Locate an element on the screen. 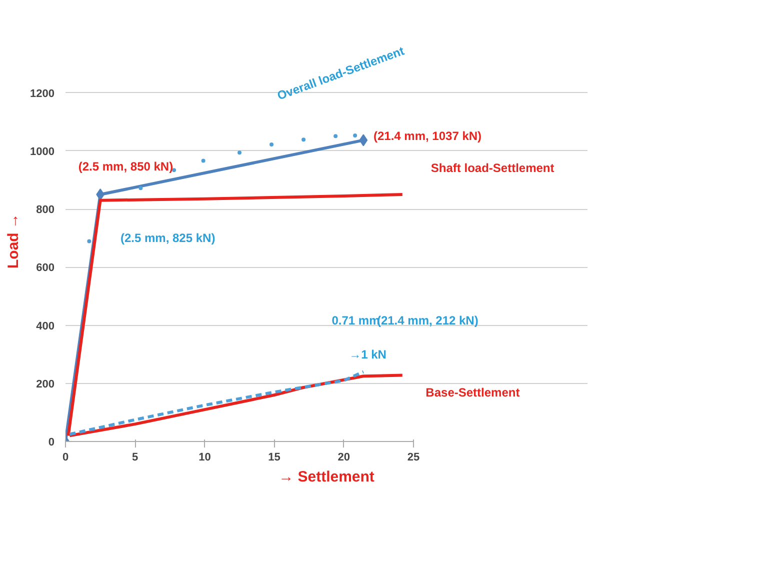  y-tick-label: 400 is located at coordinates (45, 326).